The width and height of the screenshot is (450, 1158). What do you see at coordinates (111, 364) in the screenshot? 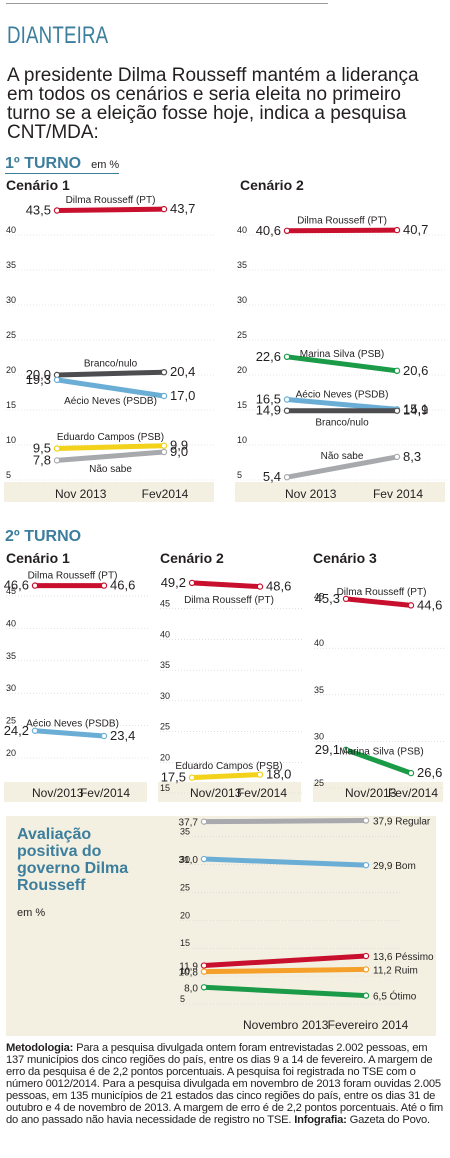
I see `series-name-label: Branco/nulo` at bounding box center [111, 364].